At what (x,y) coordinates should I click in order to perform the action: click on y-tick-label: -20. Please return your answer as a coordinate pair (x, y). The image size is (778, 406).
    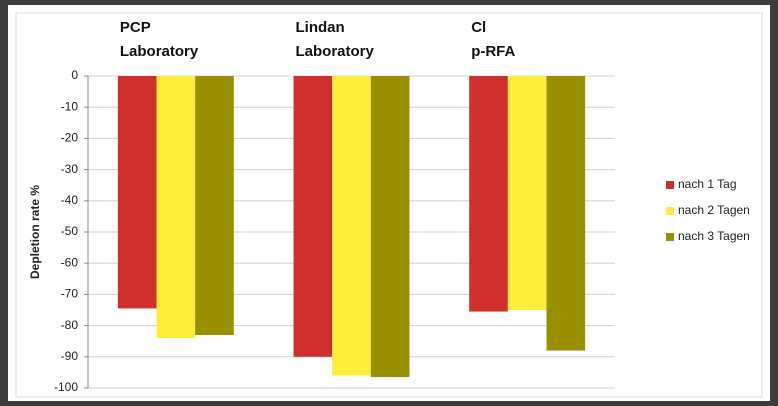
    Looking at the image, I should click on (70, 138).